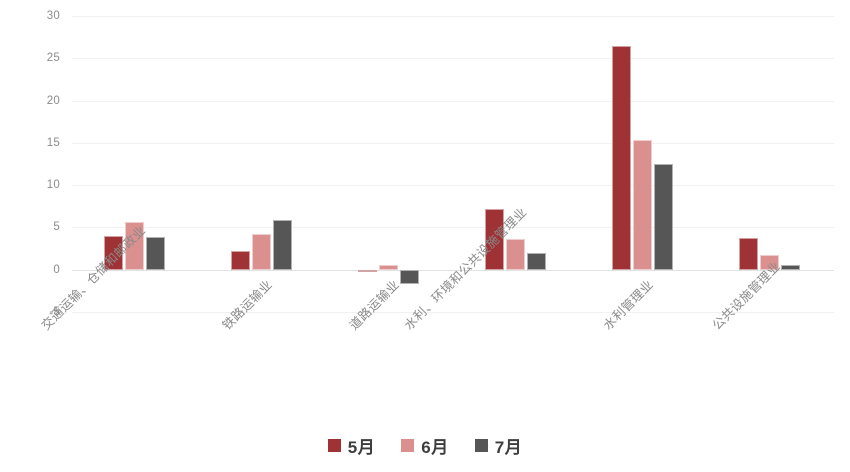 This screenshot has height=472, width=850. I want to click on legend-item: 5月, so click(351, 445).